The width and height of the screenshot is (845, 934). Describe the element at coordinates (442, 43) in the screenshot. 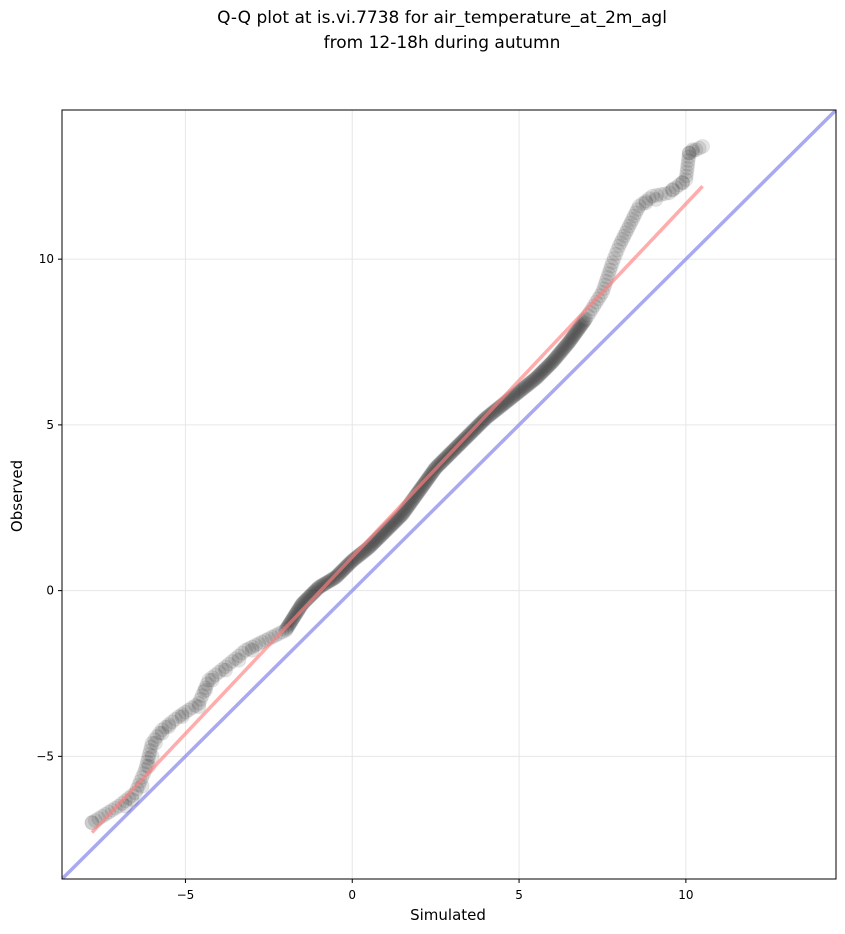

I see `chart-title-line2: from 12-18h during autumn` at that location.